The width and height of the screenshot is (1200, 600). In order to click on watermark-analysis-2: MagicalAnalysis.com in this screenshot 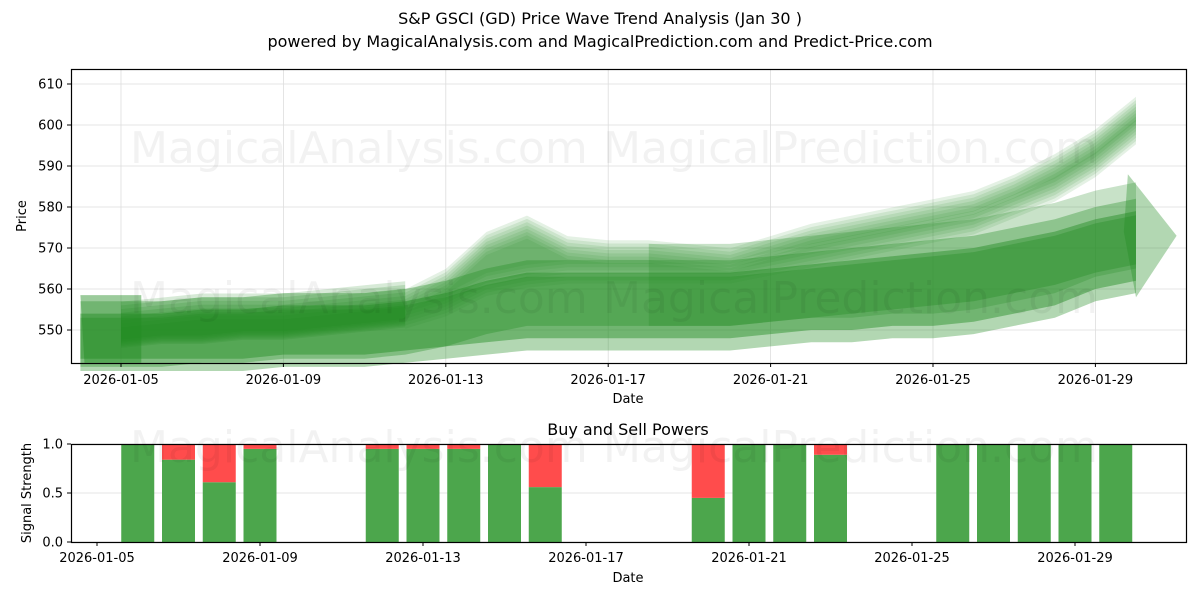, I will do `click(359, 298)`.